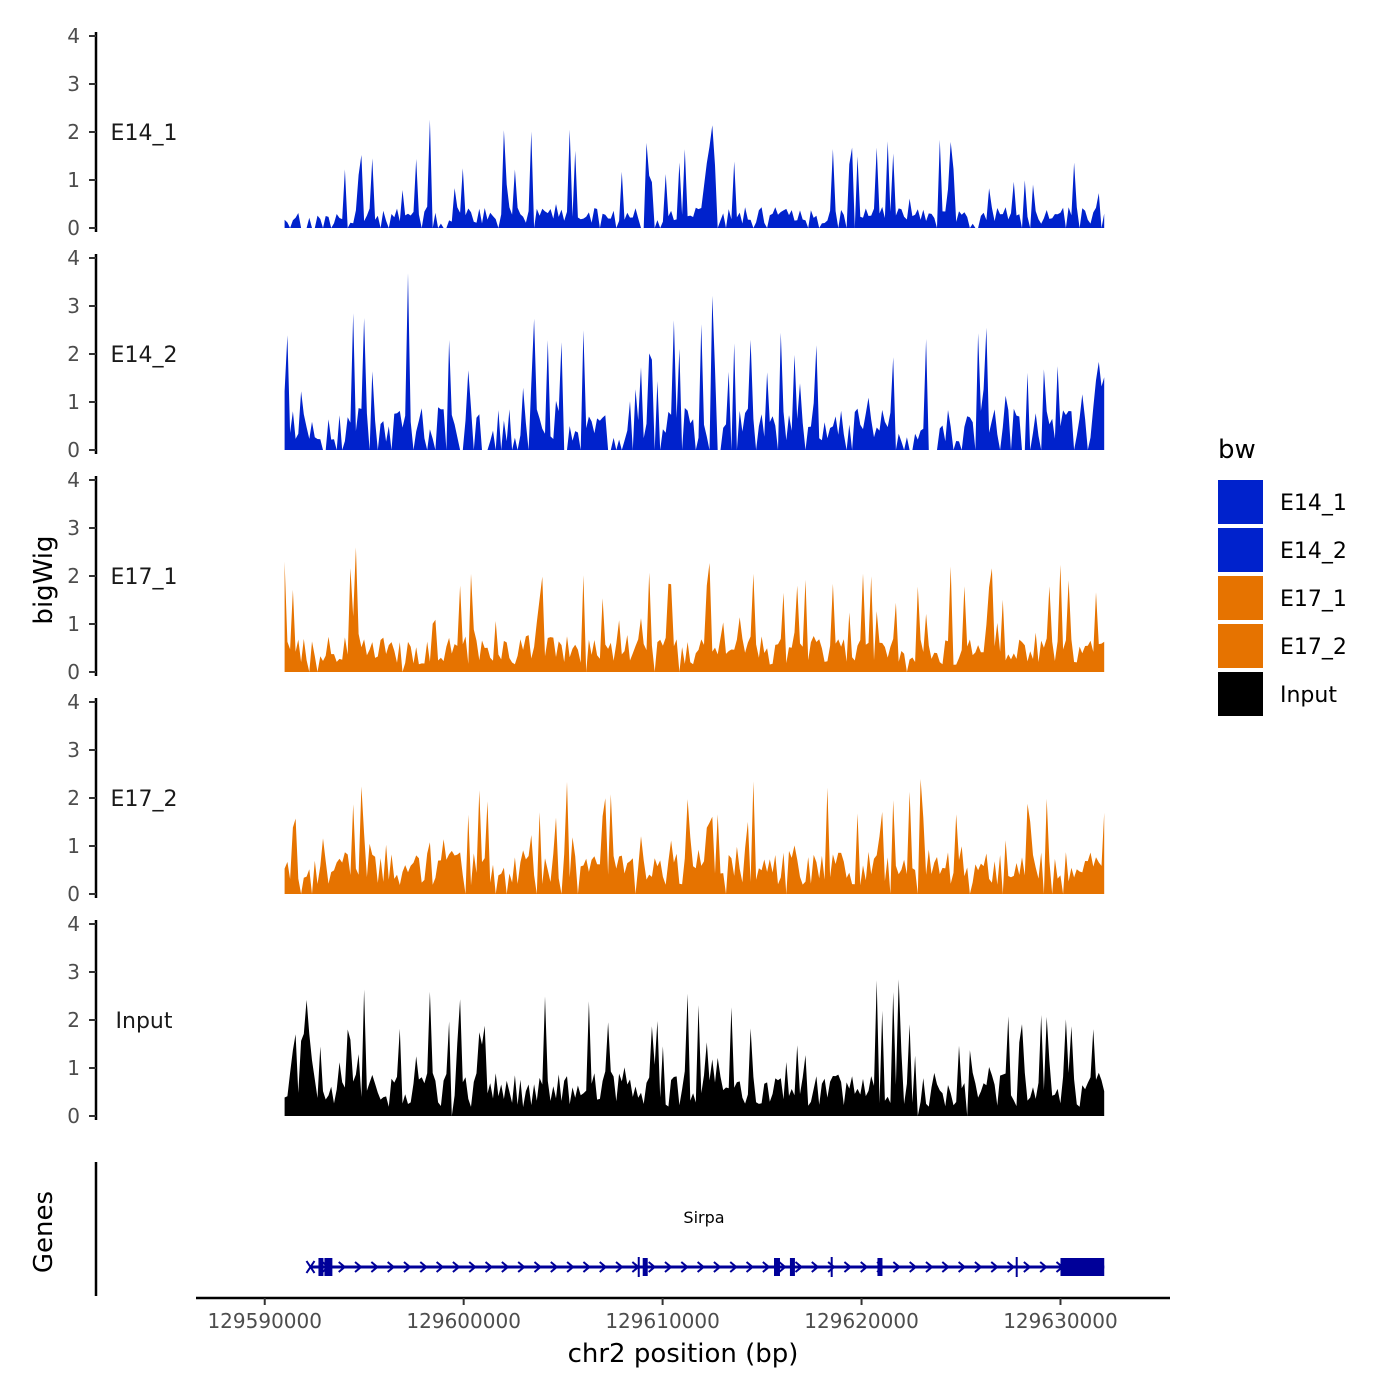 The height and width of the screenshot is (1400, 1400). I want to click on x-tick-label: 129590000, so click(264, 1321).